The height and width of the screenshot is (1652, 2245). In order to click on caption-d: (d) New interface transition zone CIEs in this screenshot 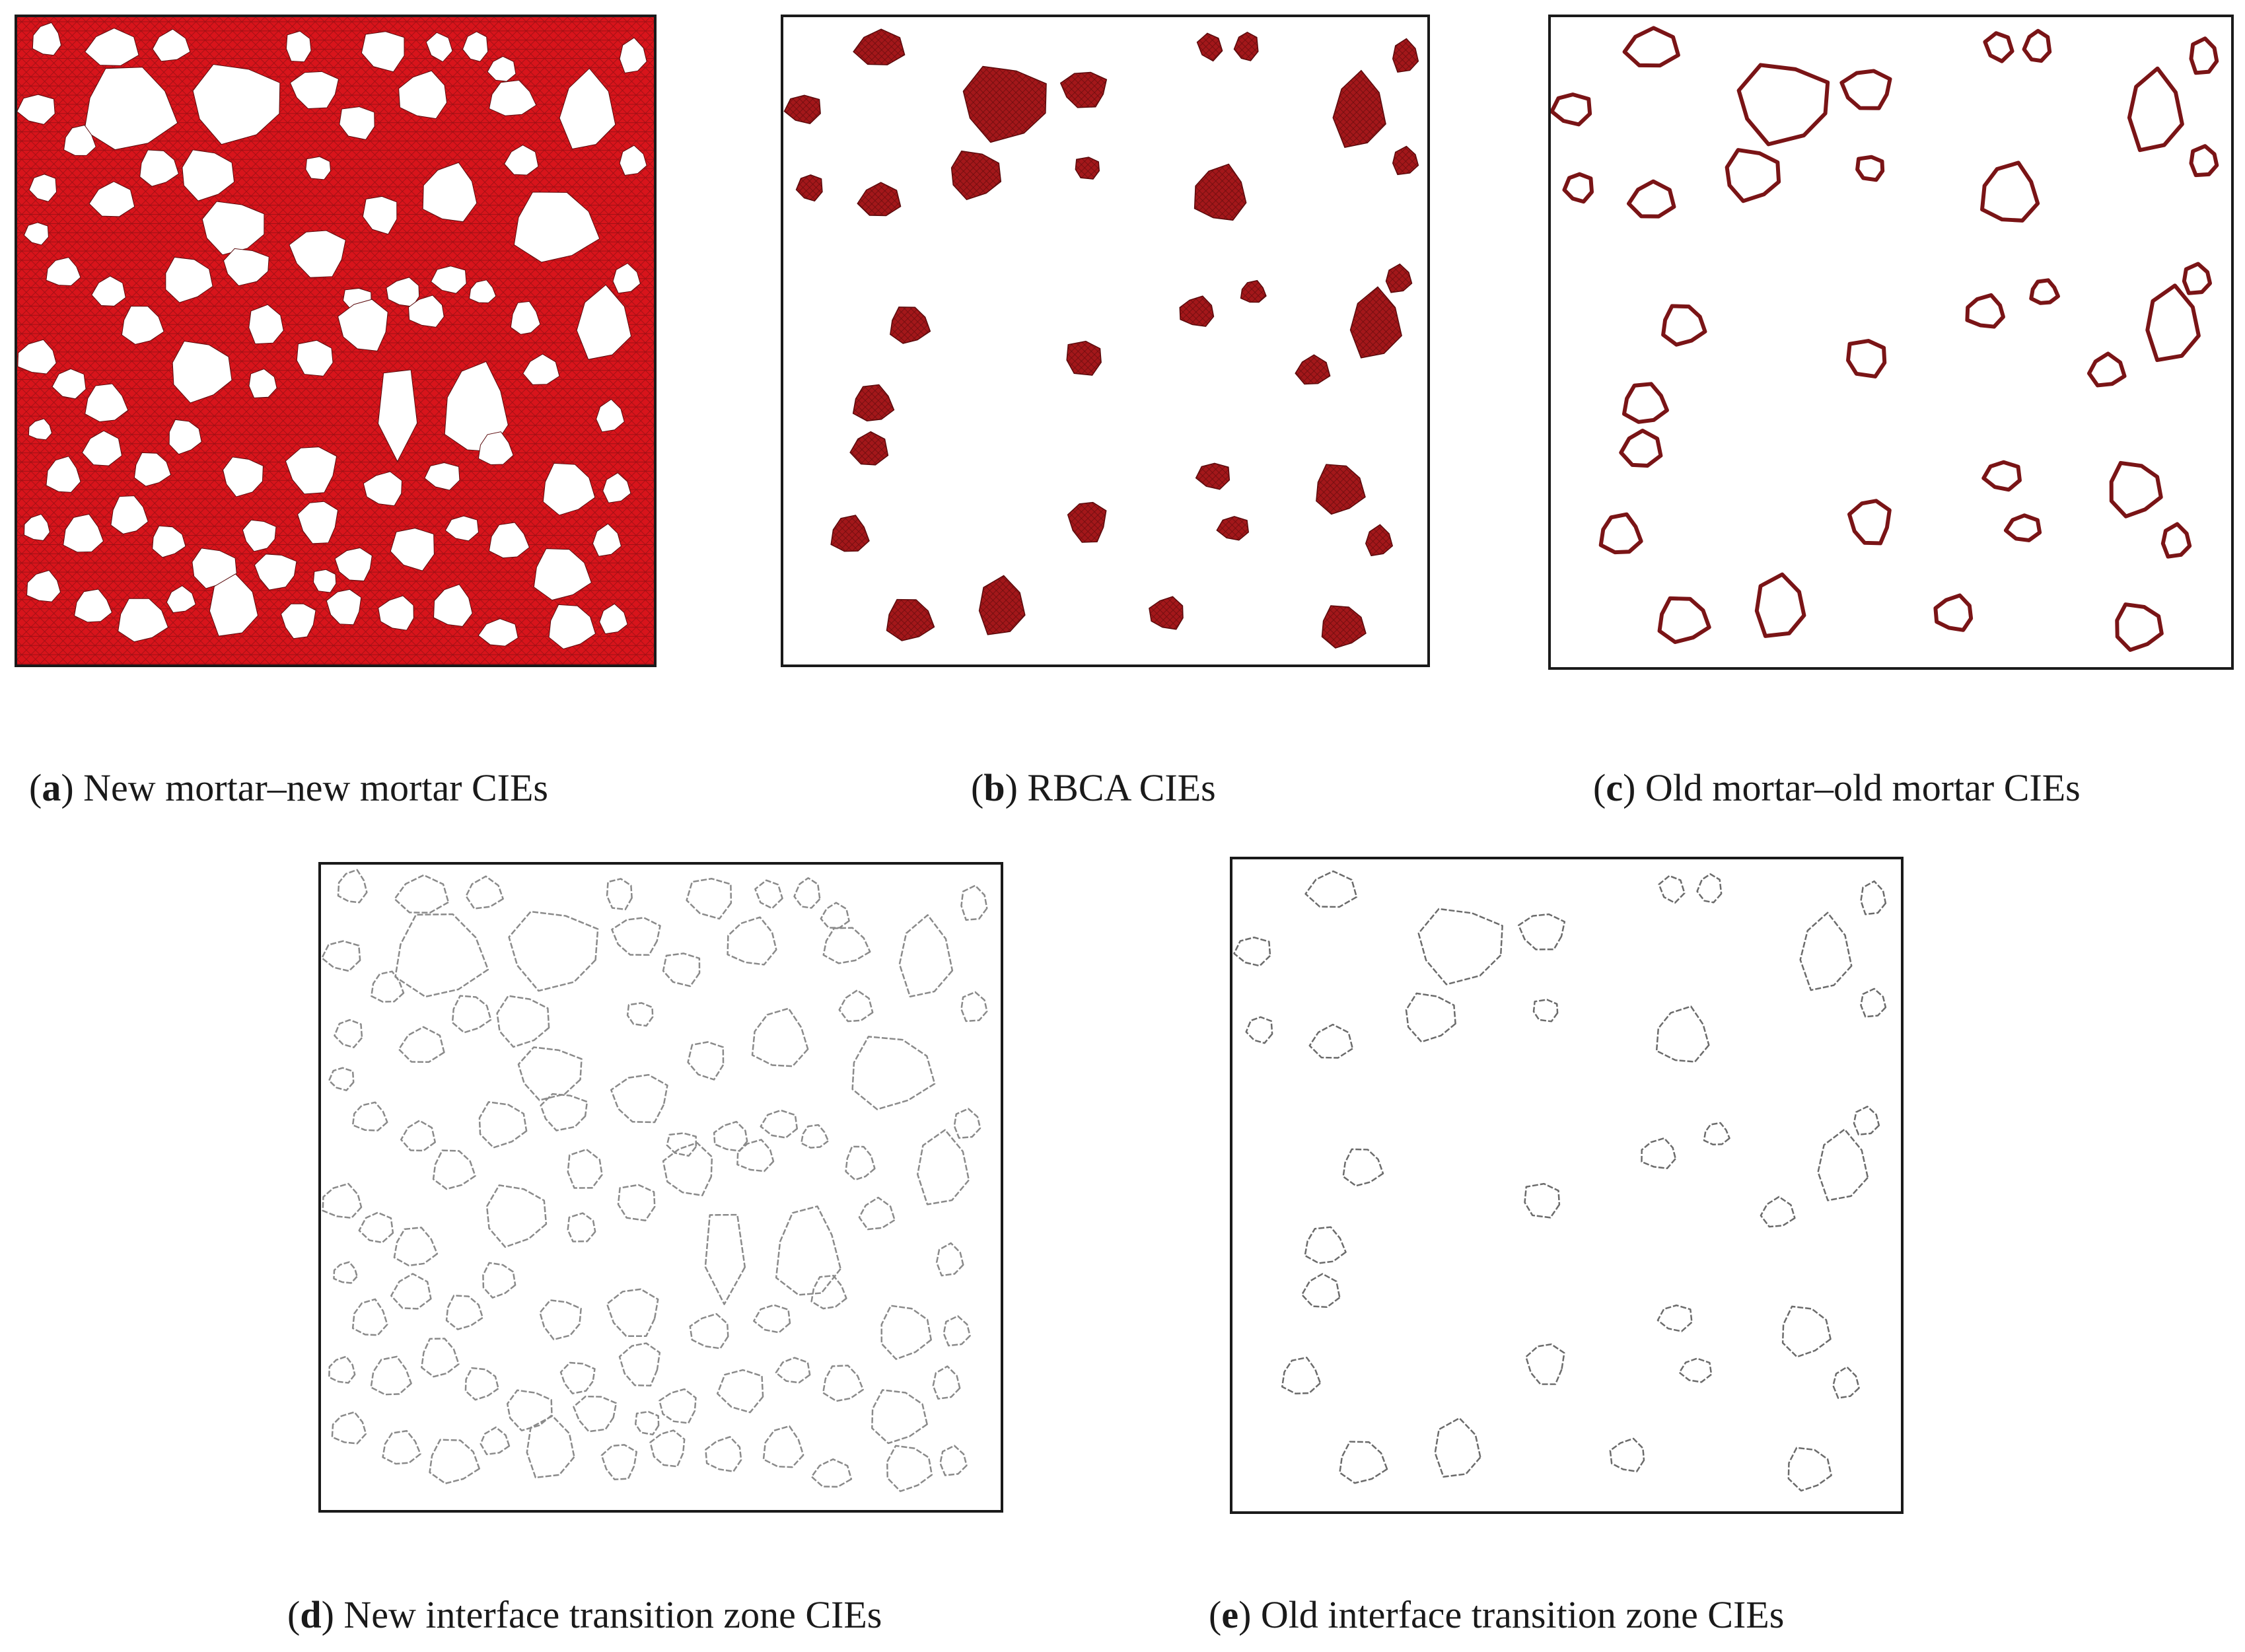, I will do `click(584, 1614)`.